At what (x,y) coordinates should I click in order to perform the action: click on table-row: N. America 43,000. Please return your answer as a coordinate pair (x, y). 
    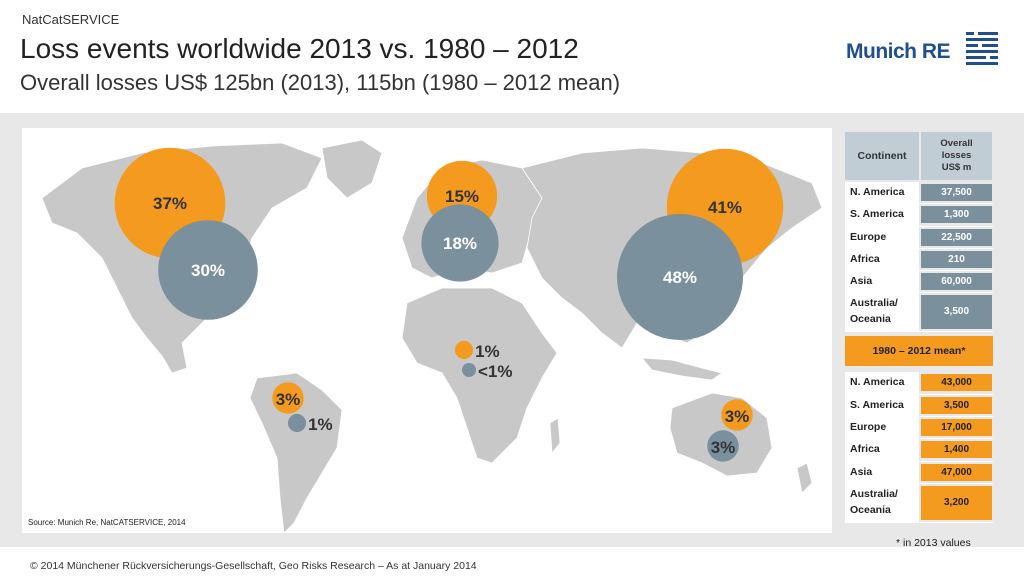
    Looking at the image, I should click on (919, 383).